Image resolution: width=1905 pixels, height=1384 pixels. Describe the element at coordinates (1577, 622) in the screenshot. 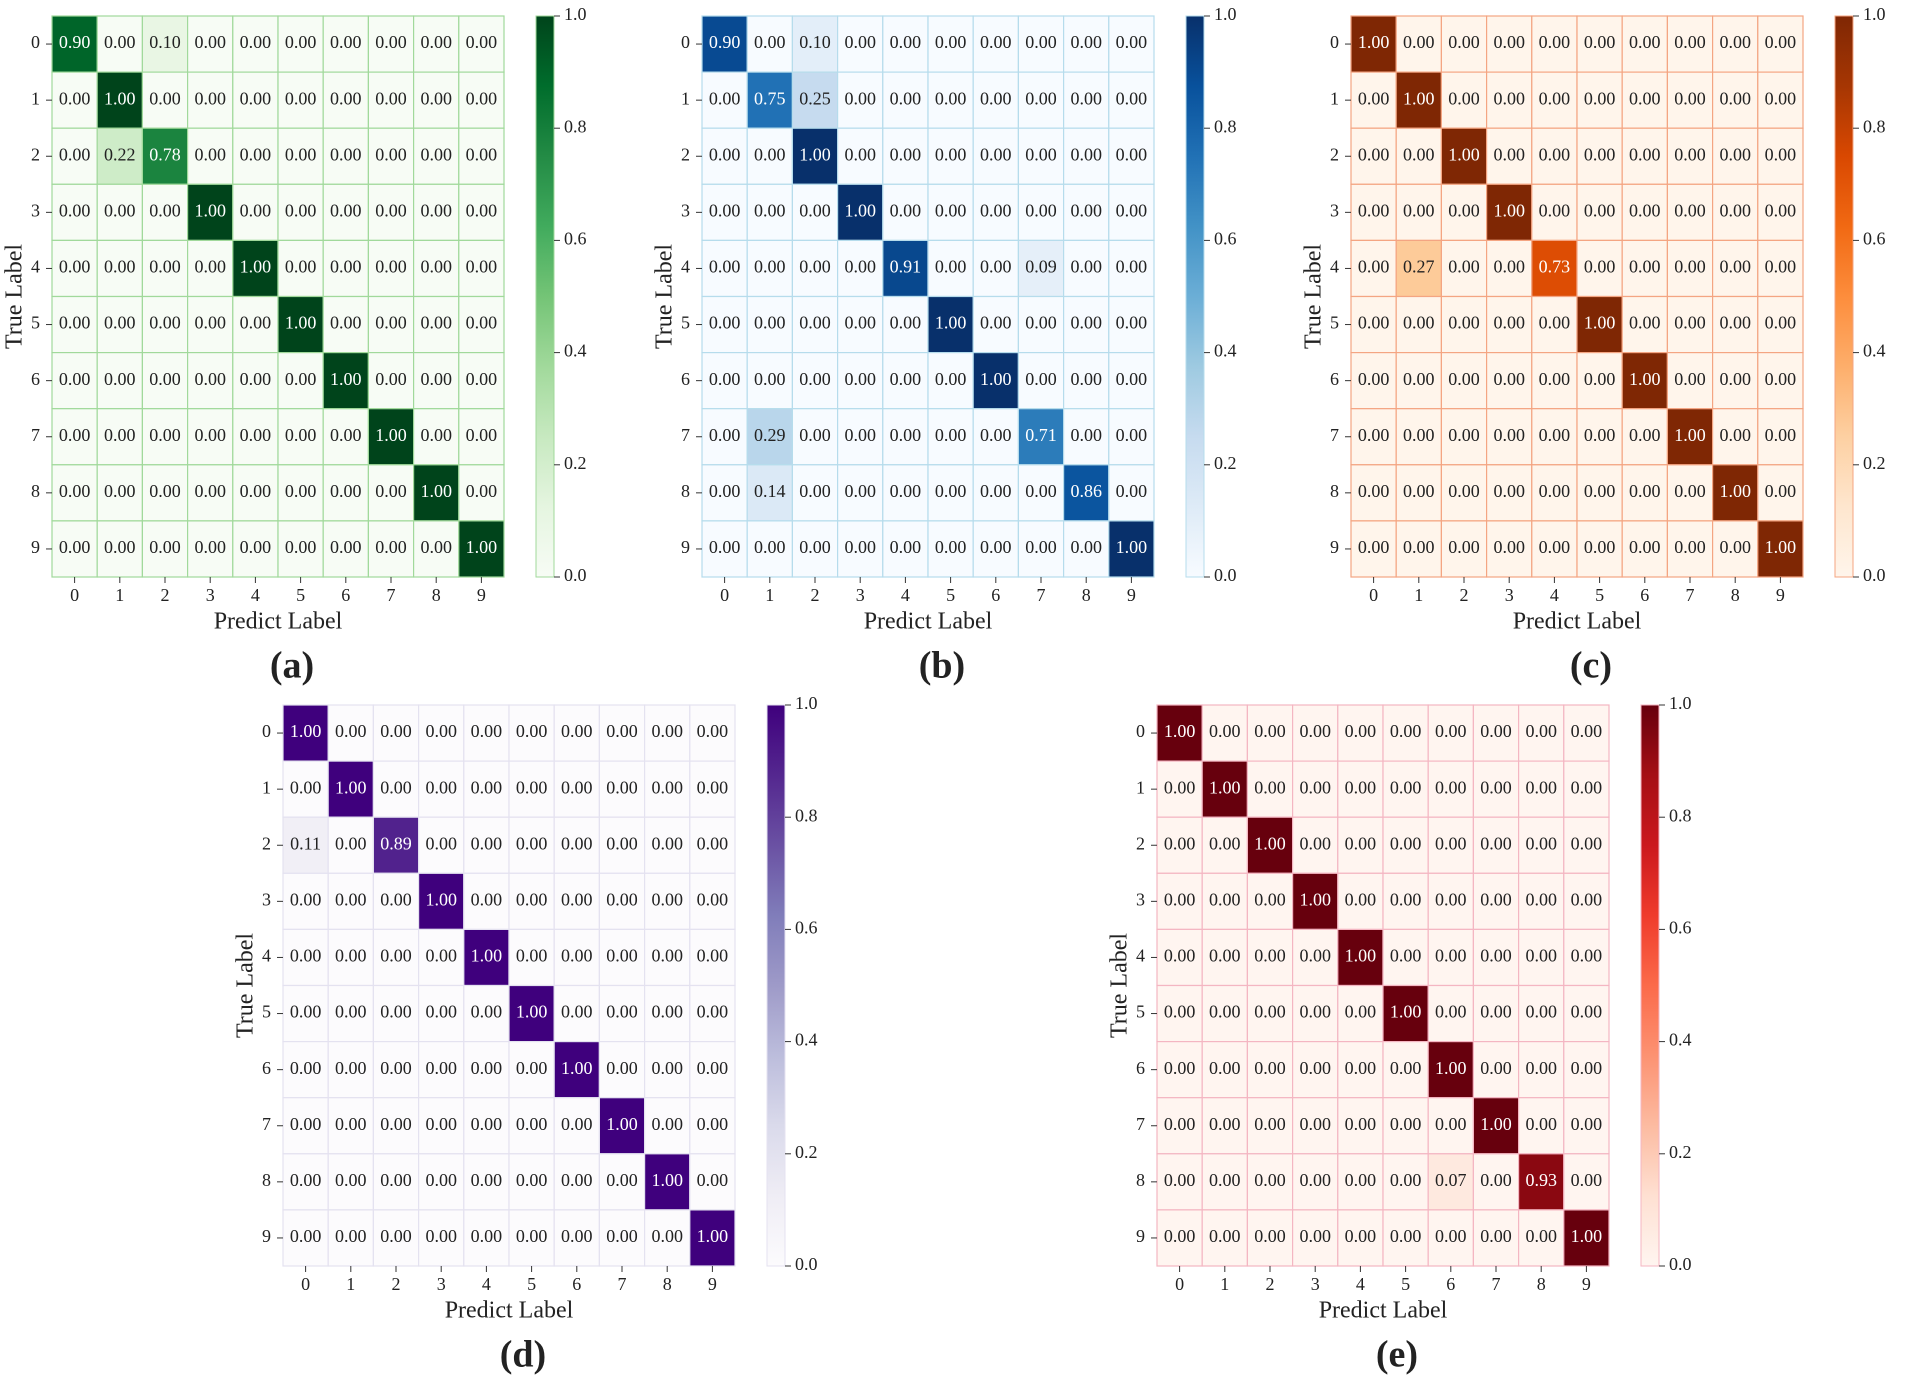

I see `x-axis-label: Predict Label` at that location.